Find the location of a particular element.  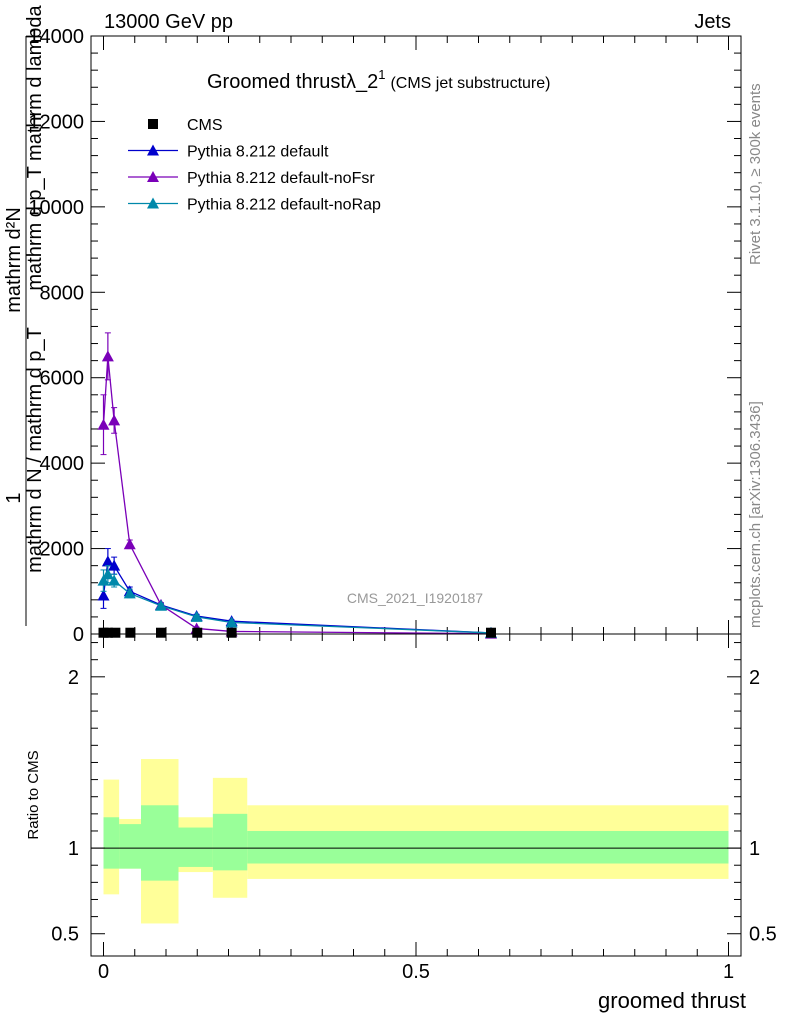

y-tick-label: 6000 is located at coordinates (62, 379).